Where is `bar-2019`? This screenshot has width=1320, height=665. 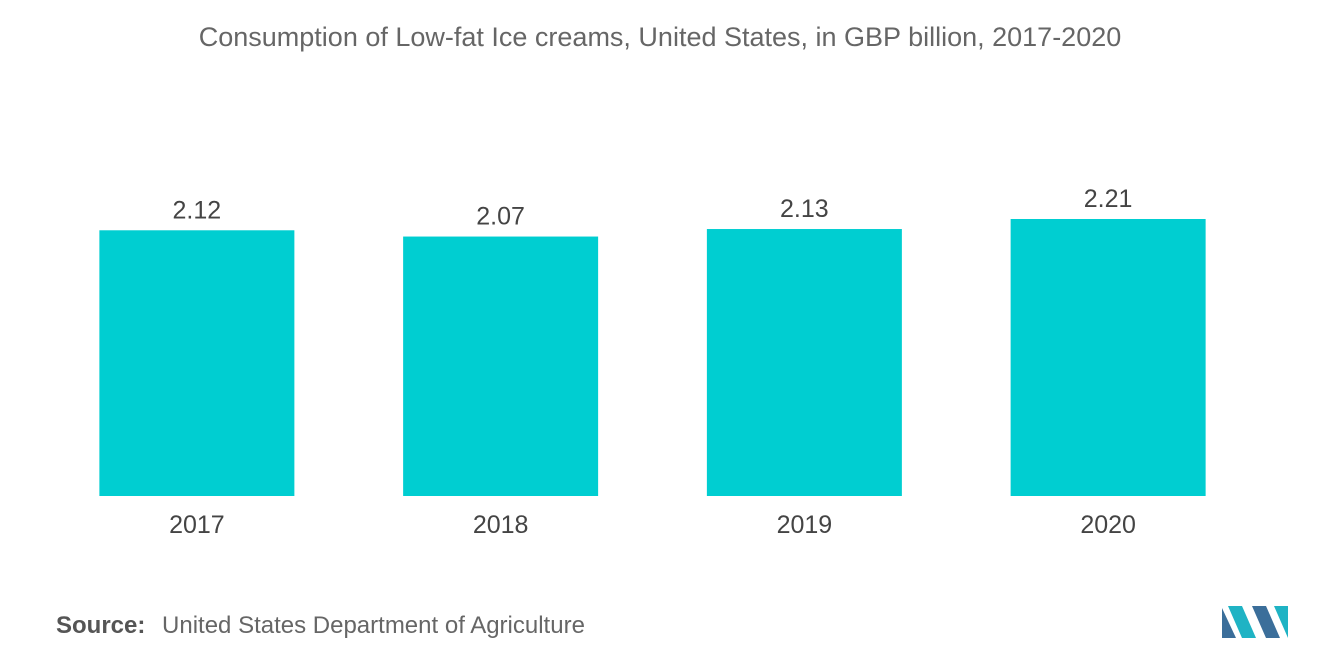
bar-2019 is located at coordinates (804, 362).